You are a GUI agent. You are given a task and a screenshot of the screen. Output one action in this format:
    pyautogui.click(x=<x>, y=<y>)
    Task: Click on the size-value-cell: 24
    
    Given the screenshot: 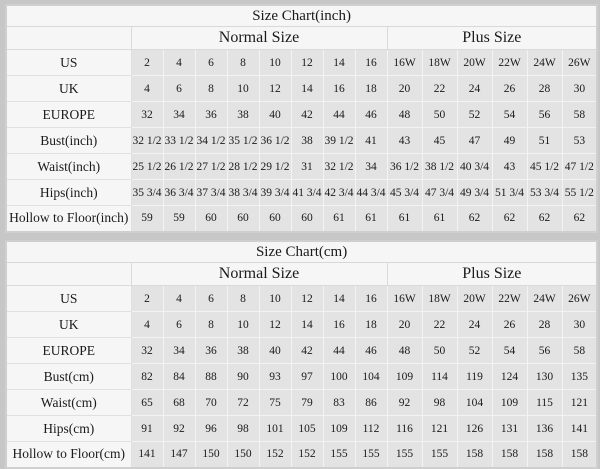 What is the action you would take?
    pyautogui.click(x=474, y=88)
    